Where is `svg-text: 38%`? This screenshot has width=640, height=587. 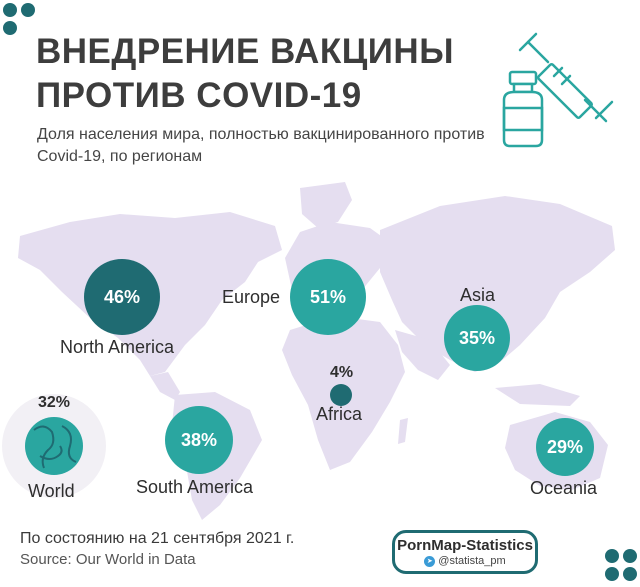
svg-text: 38% is located at coordinates (199, 440).